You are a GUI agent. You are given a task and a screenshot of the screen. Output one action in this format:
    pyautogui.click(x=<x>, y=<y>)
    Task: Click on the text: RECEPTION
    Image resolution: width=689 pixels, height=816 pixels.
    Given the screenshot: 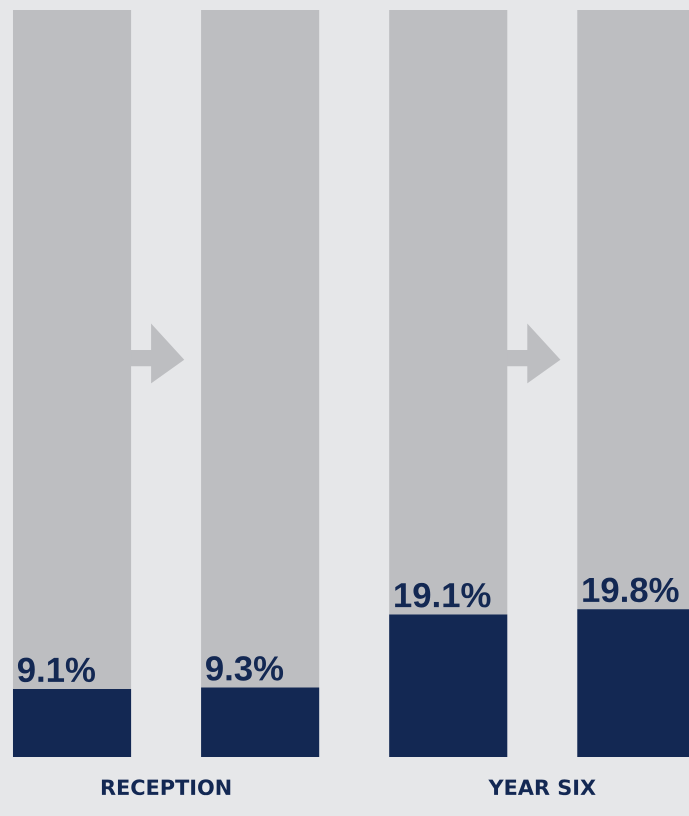 What is the action you would take?
    pyautogui.click(x=166, y=787)
    